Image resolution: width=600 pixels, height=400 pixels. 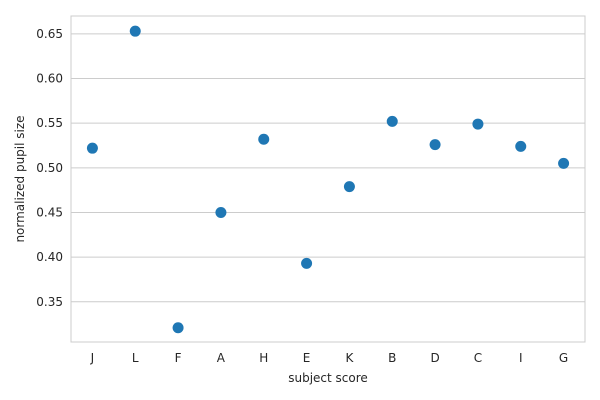 What do you see at coordinates (521, 146) in the screenshot?
I see `data-point-i` at bounding box center [521, 146].